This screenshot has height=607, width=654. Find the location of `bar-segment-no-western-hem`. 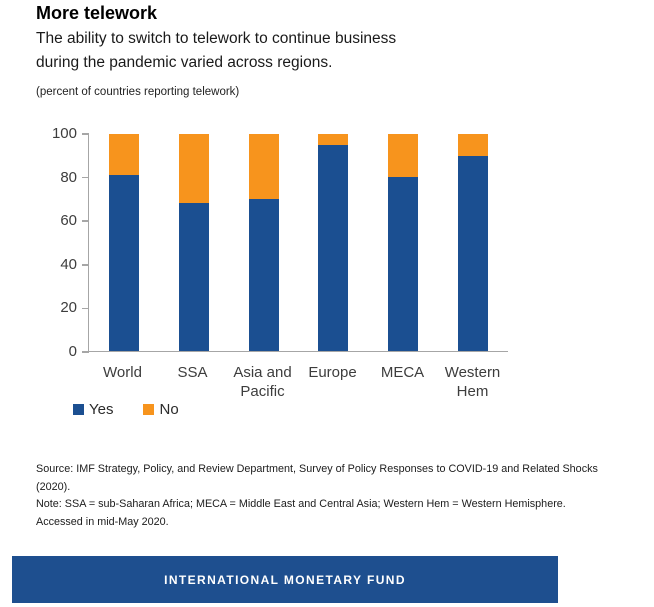

bar-segment-no-western-hem is located at coordinates (473, 145).